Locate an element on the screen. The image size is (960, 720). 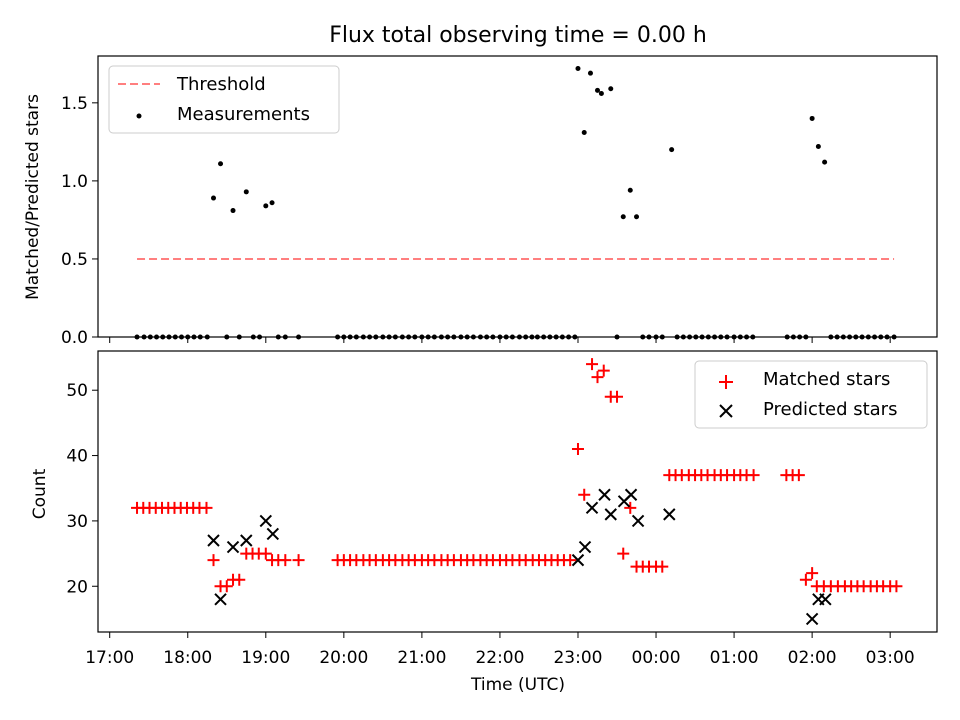
count-panel-ylabel: Count is located at coordinates (40, 493).